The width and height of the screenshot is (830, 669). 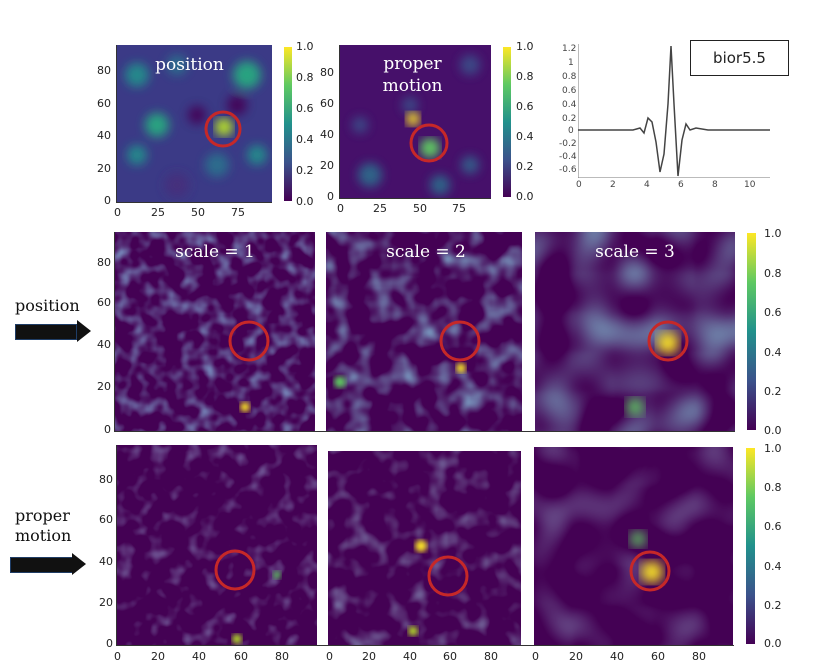 What do you see at coordinates (568, 144) in the screenshot?
I see `wavelet-ytick: -0.2` at bounding box center [568, 144].